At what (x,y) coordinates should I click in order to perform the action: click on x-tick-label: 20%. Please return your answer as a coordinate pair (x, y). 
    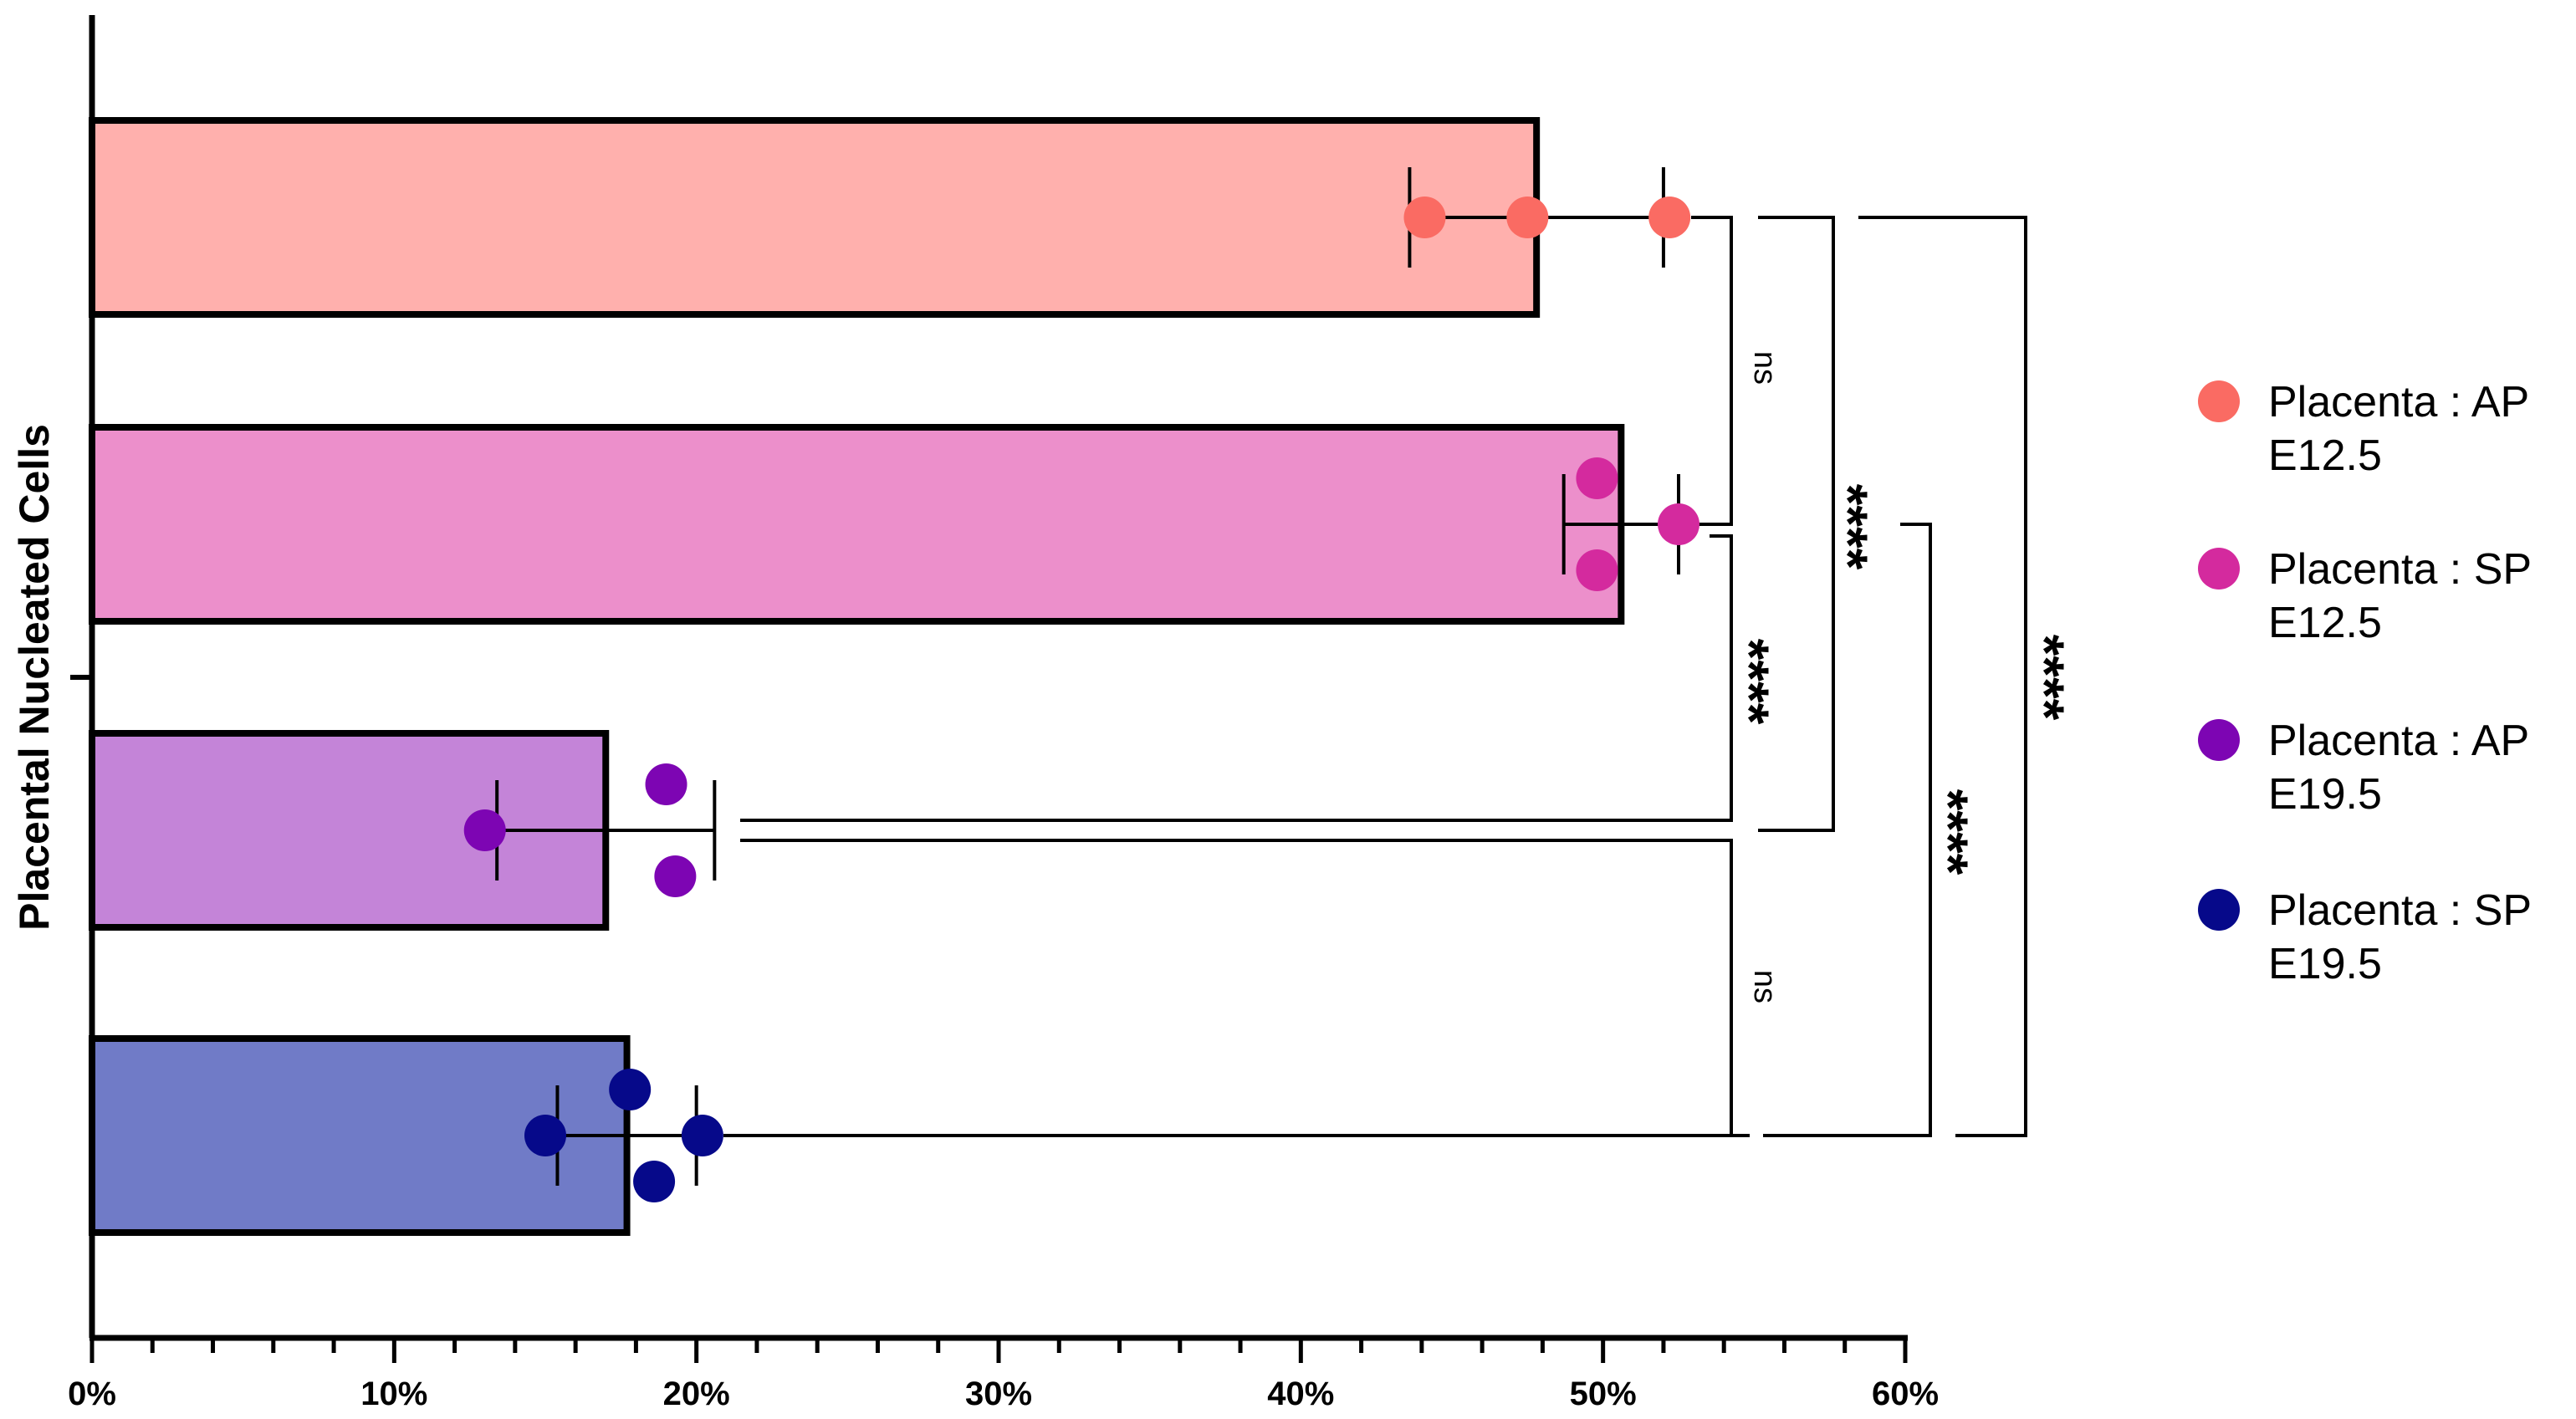
    Looking at the image, I should click on (696, 1394).